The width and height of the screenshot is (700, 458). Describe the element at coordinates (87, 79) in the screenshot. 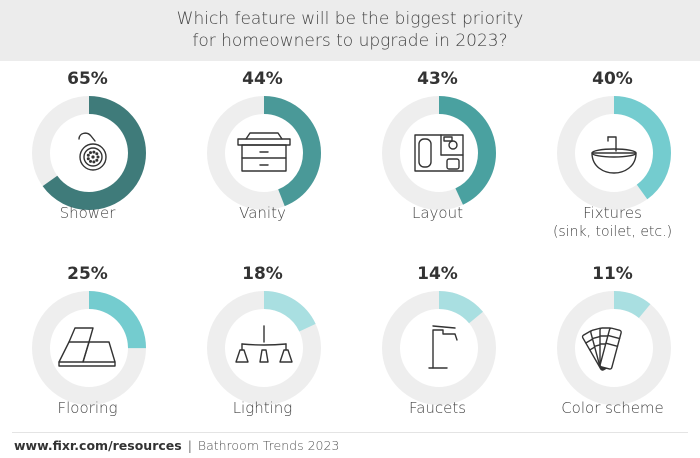

I see `value-label: 65%` at that location.